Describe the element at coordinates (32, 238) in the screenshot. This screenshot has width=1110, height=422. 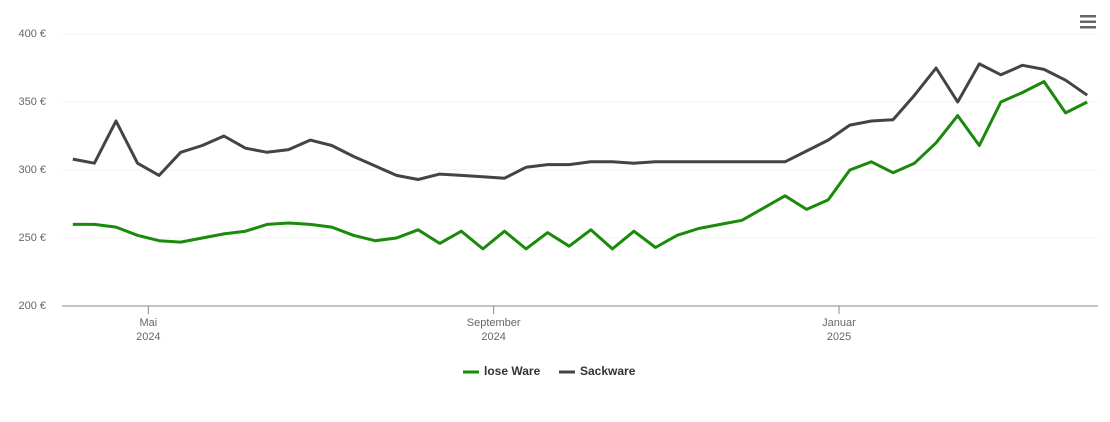
I see `y-tick-label: 250 €` at that location.